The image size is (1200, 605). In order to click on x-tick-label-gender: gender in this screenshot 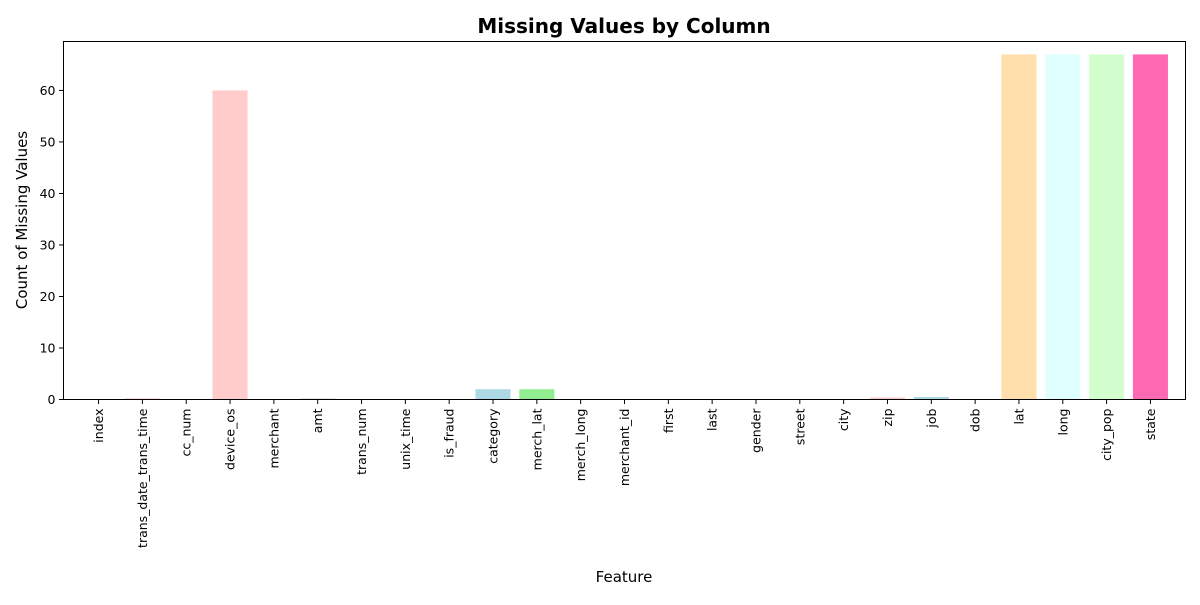, I will do `click(755, 430)`.